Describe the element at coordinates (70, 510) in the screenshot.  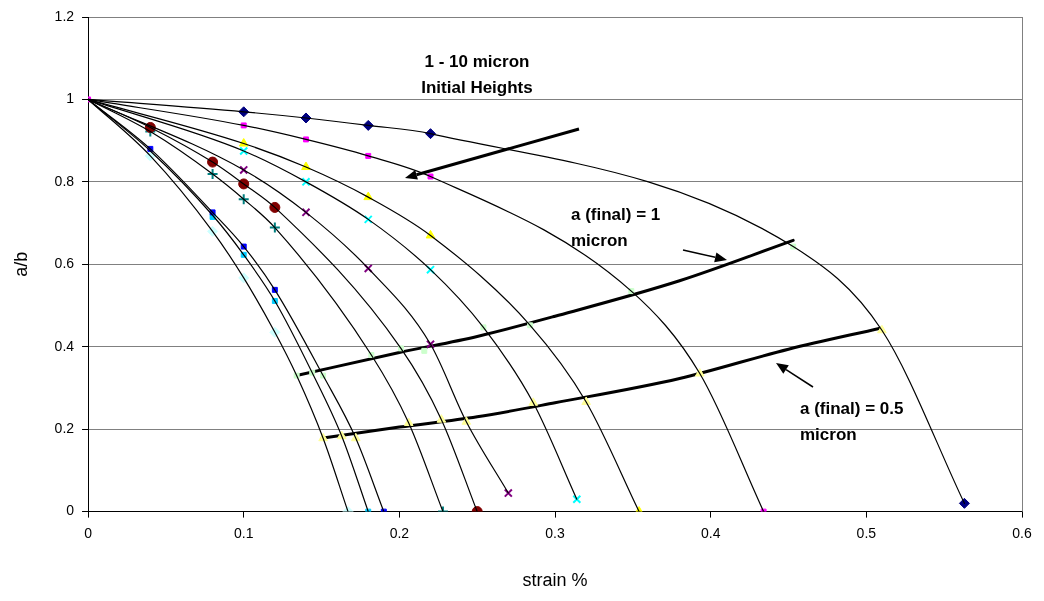
I see `y-tick-label: 0` at that location.